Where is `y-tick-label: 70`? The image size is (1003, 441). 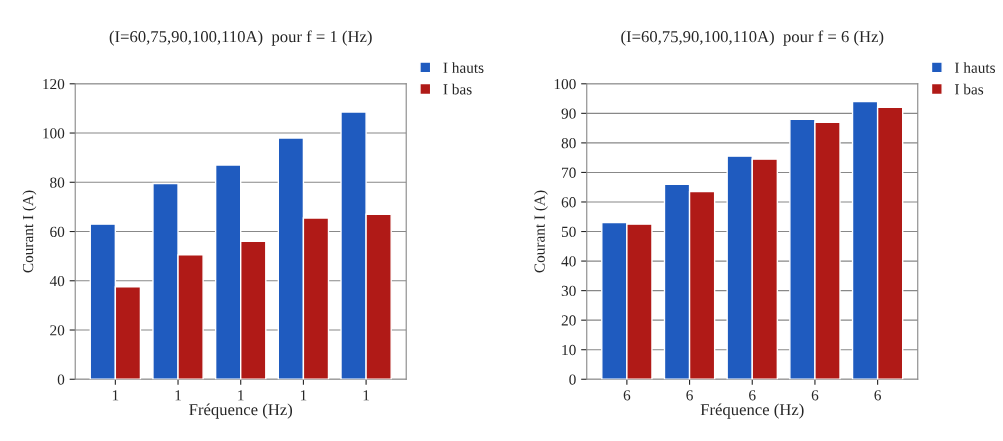
y-tick-label: 70 is located at coordinates (569, 172).